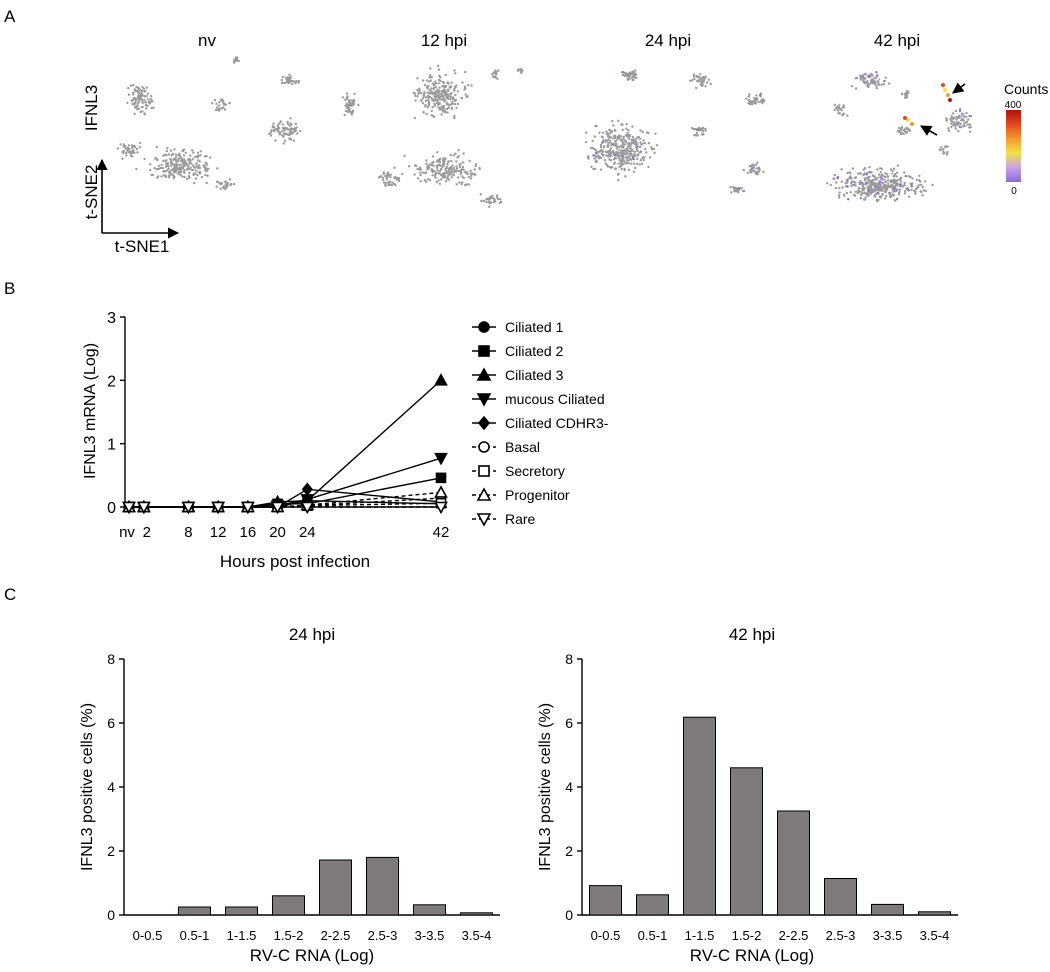  Describe the element at coordinates (336, 935) in the screenshot. I see `bar-chart-1-x-tick-label: 2-2.5` at that location.